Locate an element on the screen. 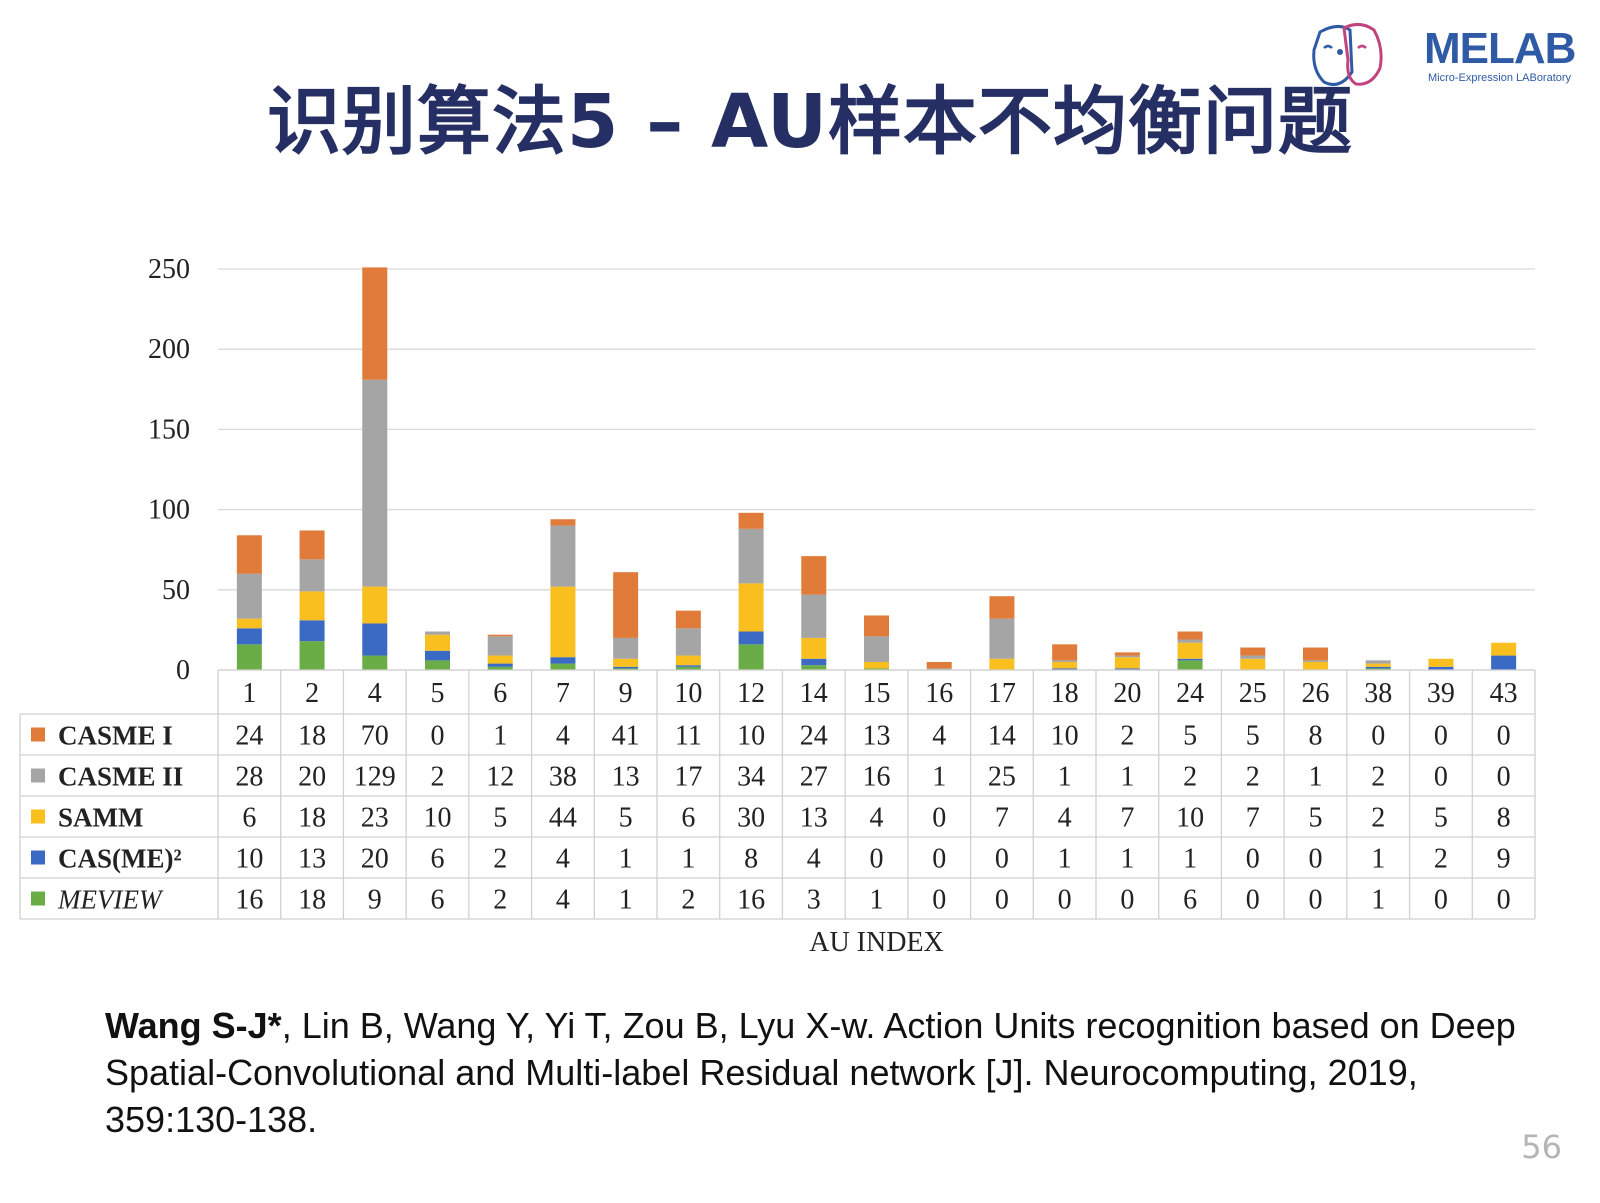 The height and width of the screenshot is (1203, 1600). citation-authors-bold: Wang S-J* is located at coordinates (193, 1025).